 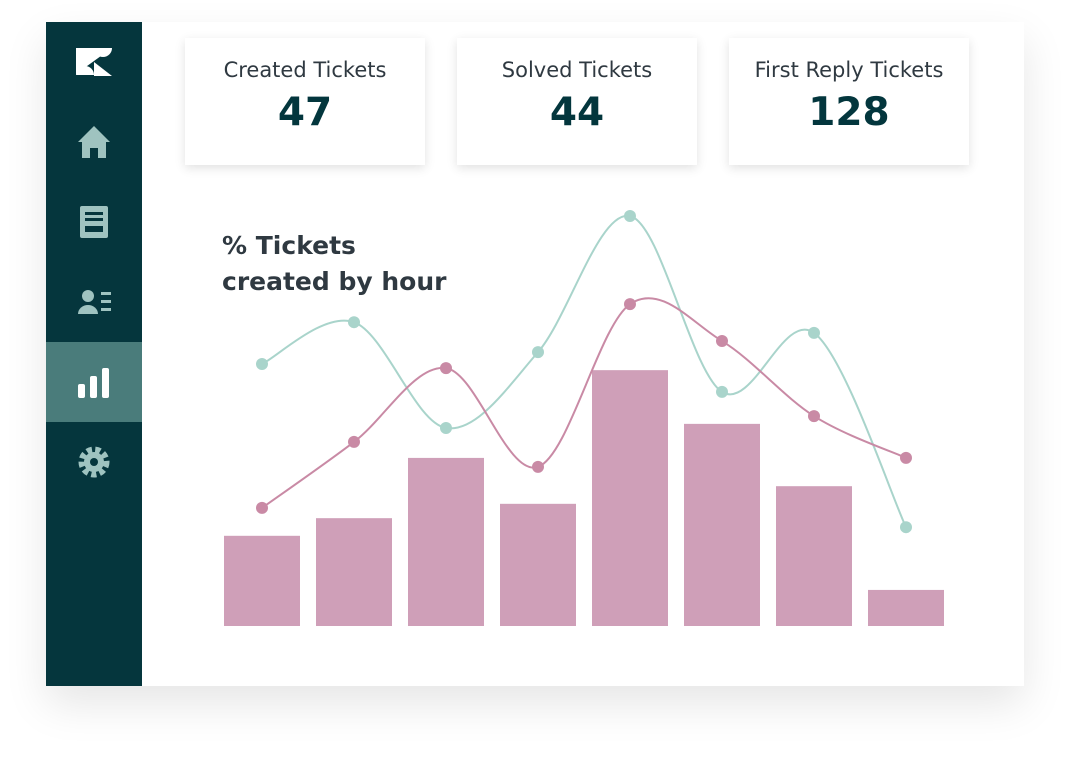 What do you see at coordinates (334, 263) in the screenshot?
I see `chart-title: % Tickets created by hour` at bounding box center [334, 263].